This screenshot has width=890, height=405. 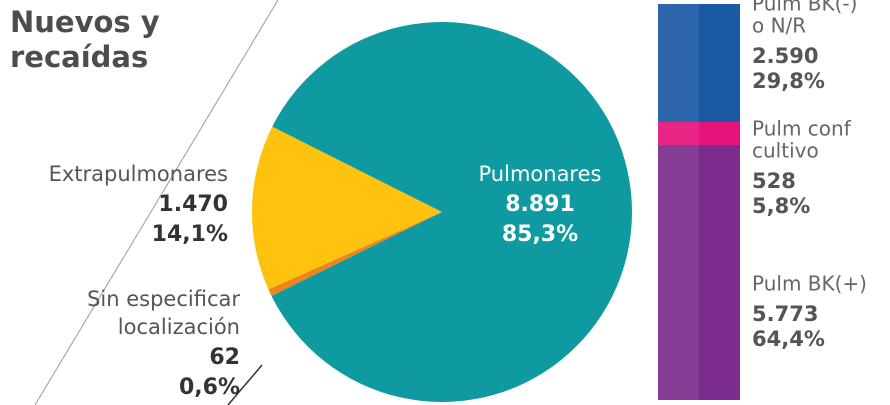 I want to click on slice-label: Pulmonares, so click(x=540, y=174).